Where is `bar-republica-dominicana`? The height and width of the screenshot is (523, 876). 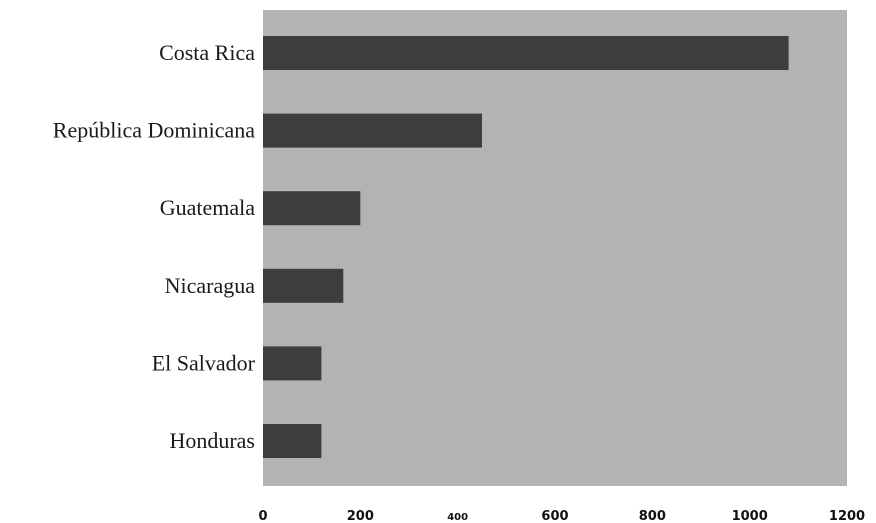 bar-republica-dominicana is located at coordinates (372, 130).